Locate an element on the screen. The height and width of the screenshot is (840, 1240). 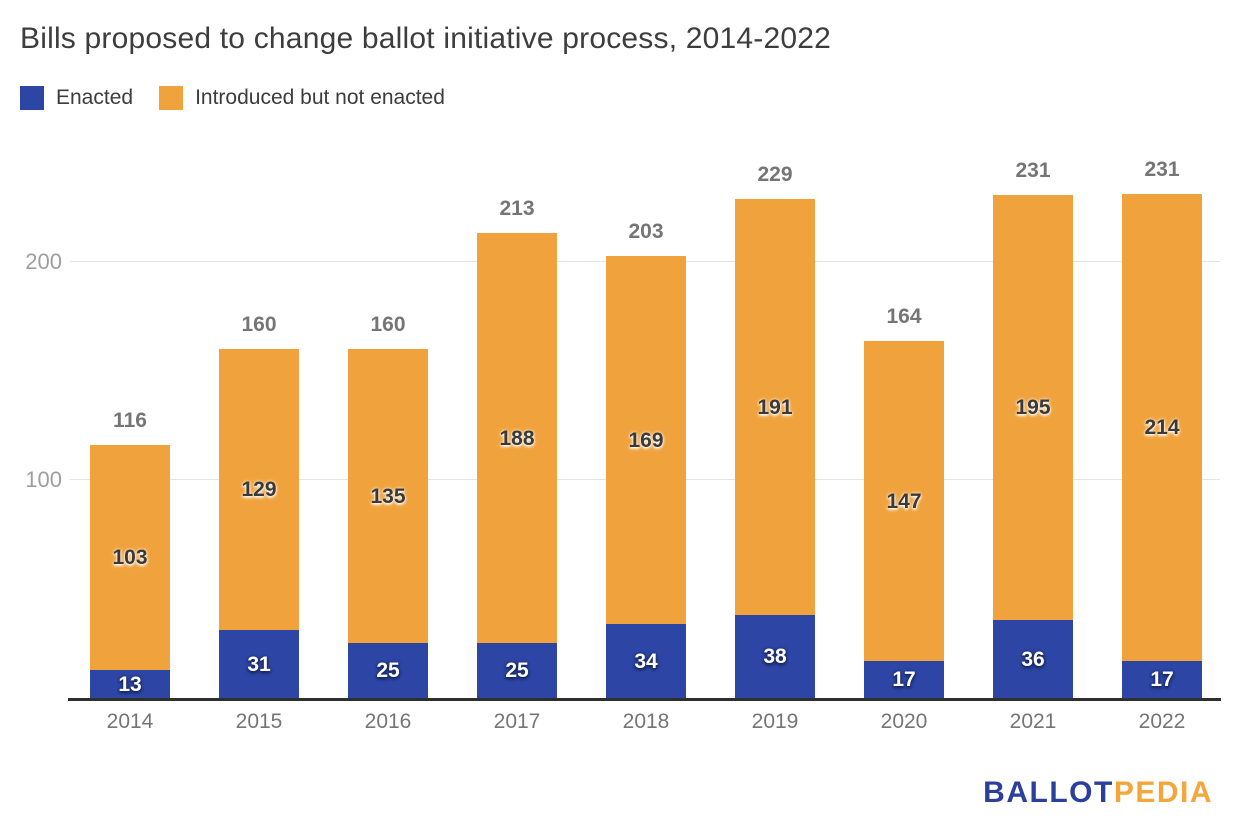
bar-2018: 203 169 34 is located at coordinates (646, 459).